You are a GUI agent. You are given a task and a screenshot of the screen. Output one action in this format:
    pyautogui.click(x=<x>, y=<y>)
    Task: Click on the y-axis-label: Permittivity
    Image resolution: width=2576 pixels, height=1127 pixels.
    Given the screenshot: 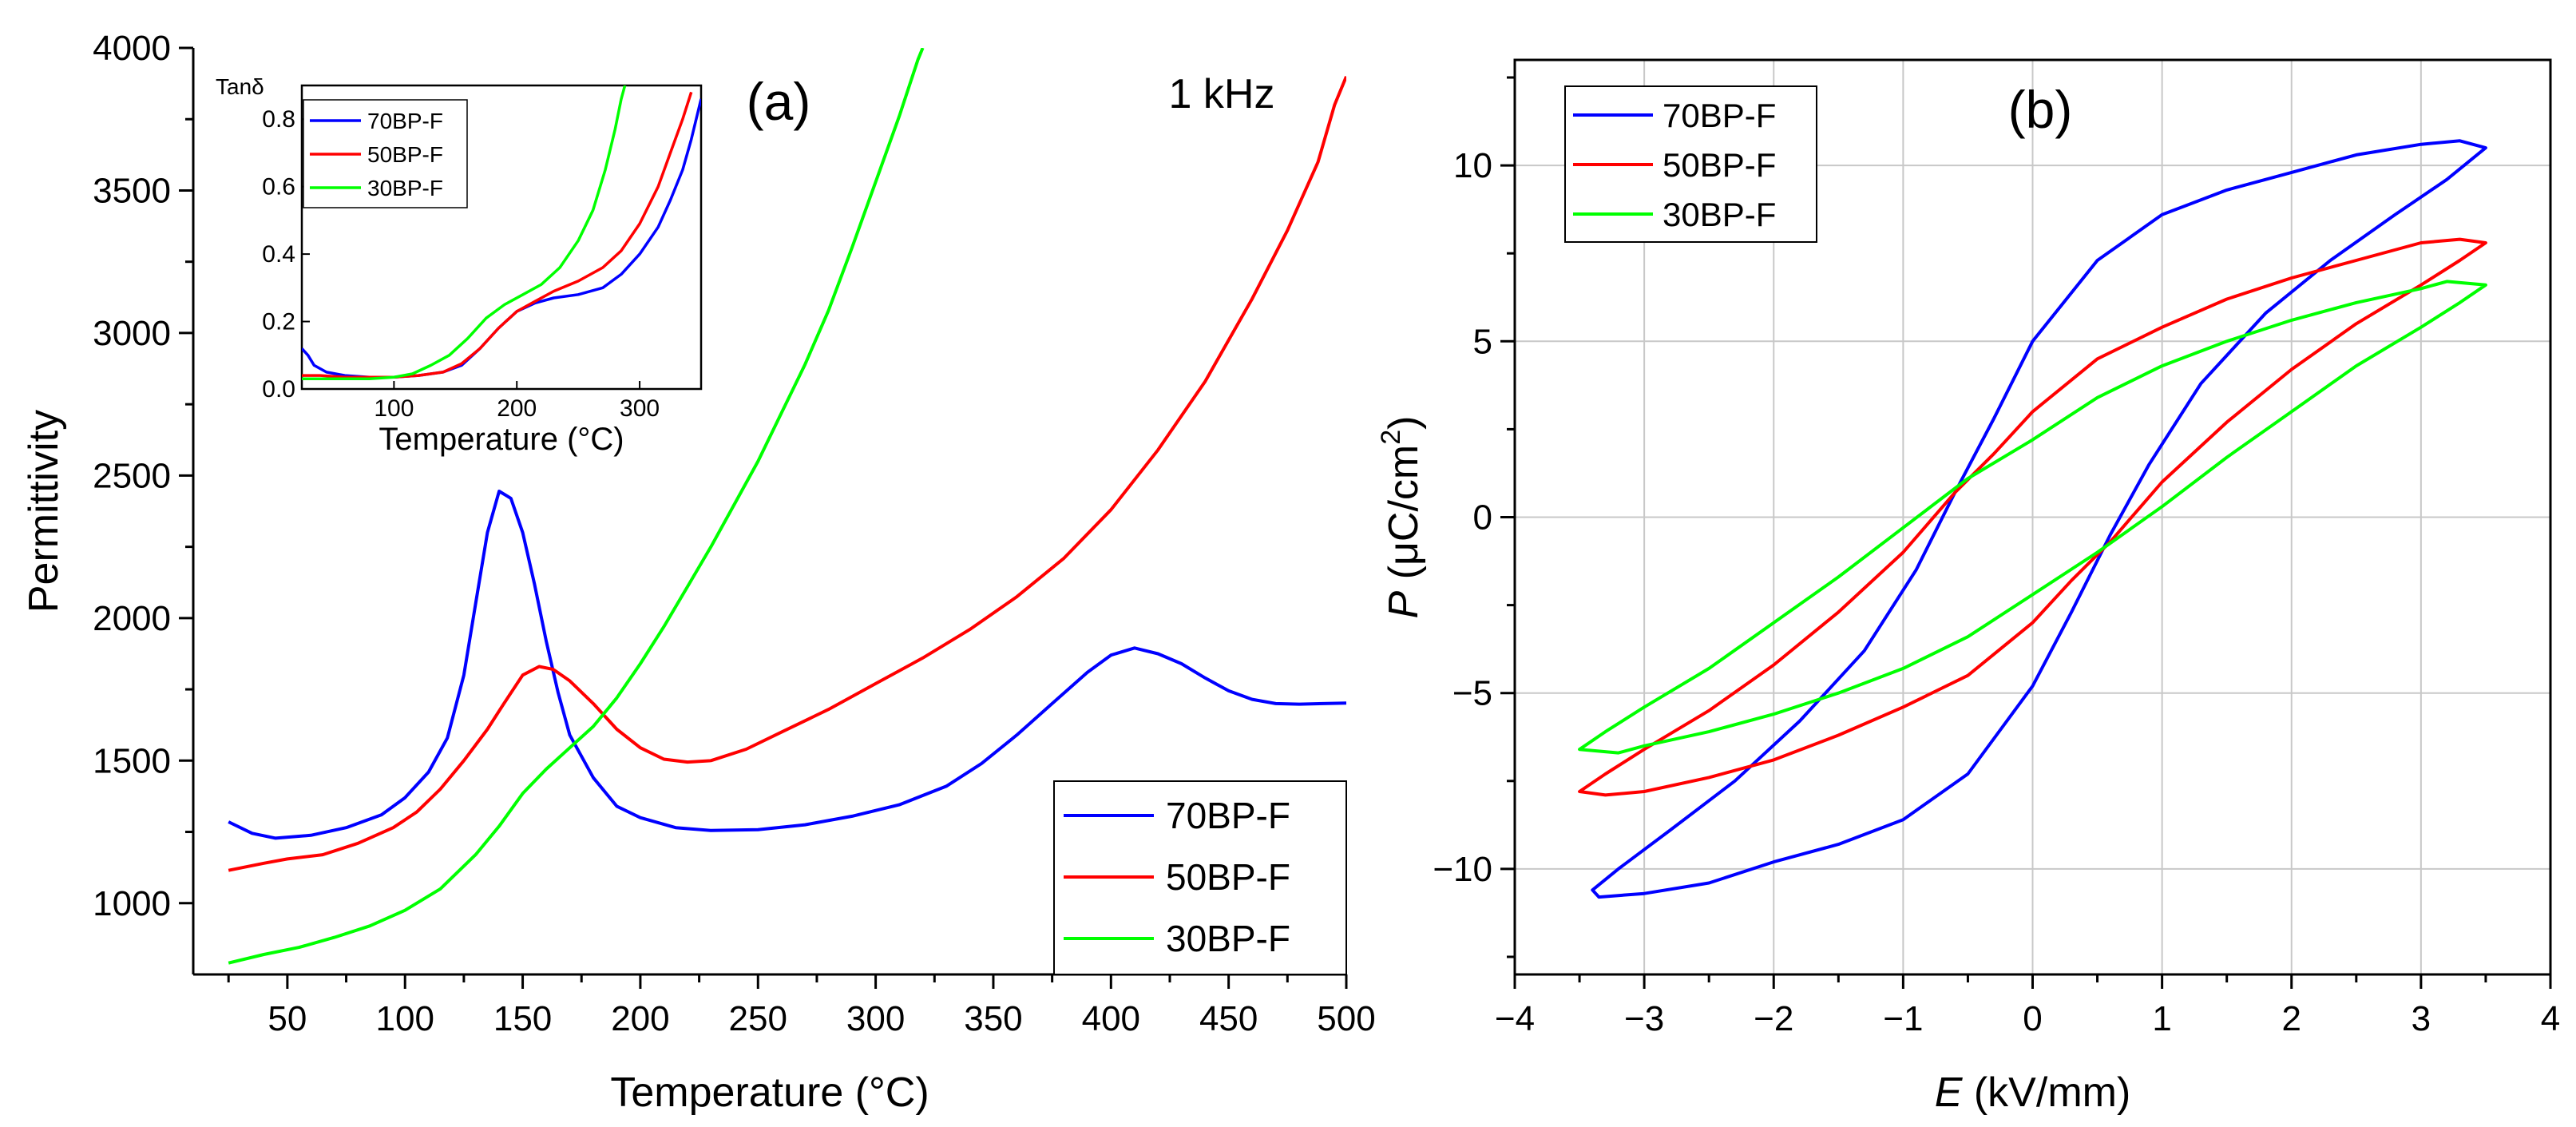 What is the action you would take?
    pyautogui.click(x=44, y=511)
    